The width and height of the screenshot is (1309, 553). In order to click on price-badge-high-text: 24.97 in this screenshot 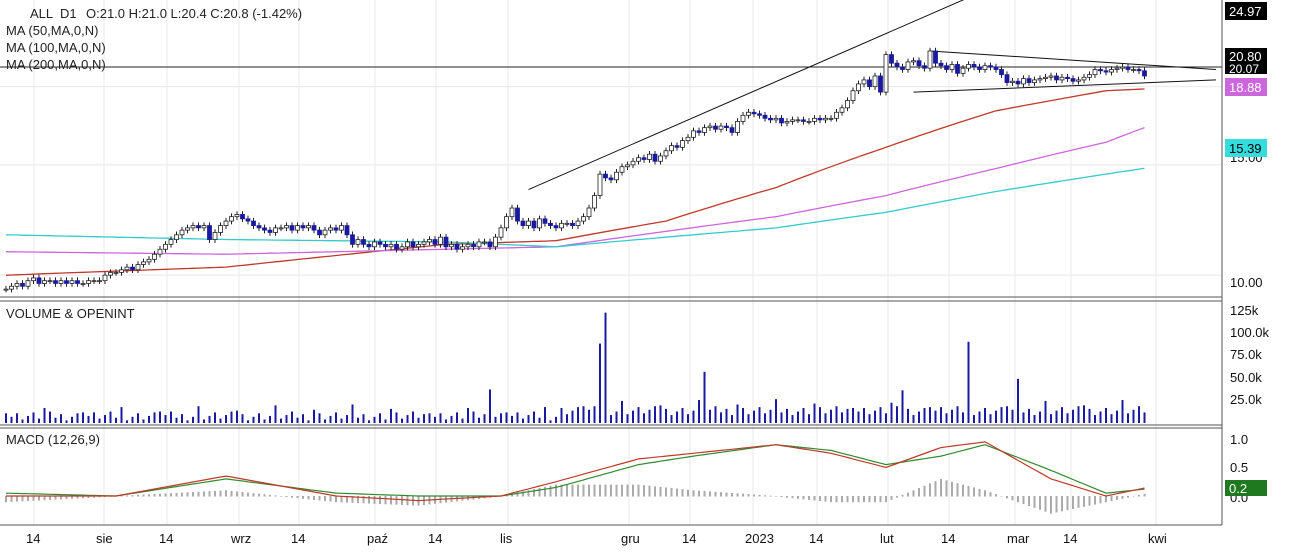, I will do `click(1245, 11)`.